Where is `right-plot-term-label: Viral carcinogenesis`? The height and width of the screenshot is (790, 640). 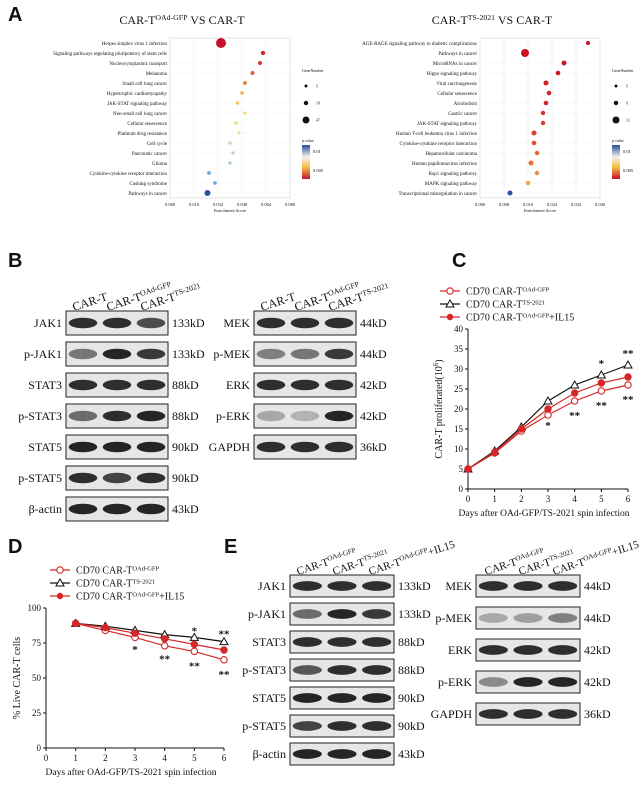 right-plot-term-label: Viral carcinogenesis is located at coordinates (456, 84).